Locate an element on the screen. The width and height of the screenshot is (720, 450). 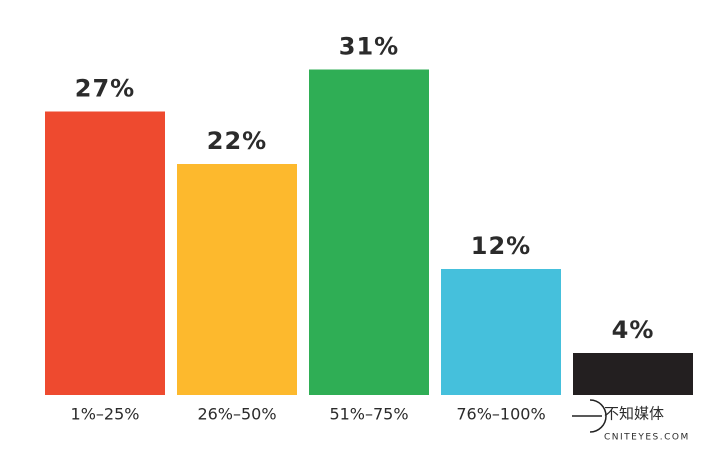
value-label: 22% is located at coordinates (237, 141).